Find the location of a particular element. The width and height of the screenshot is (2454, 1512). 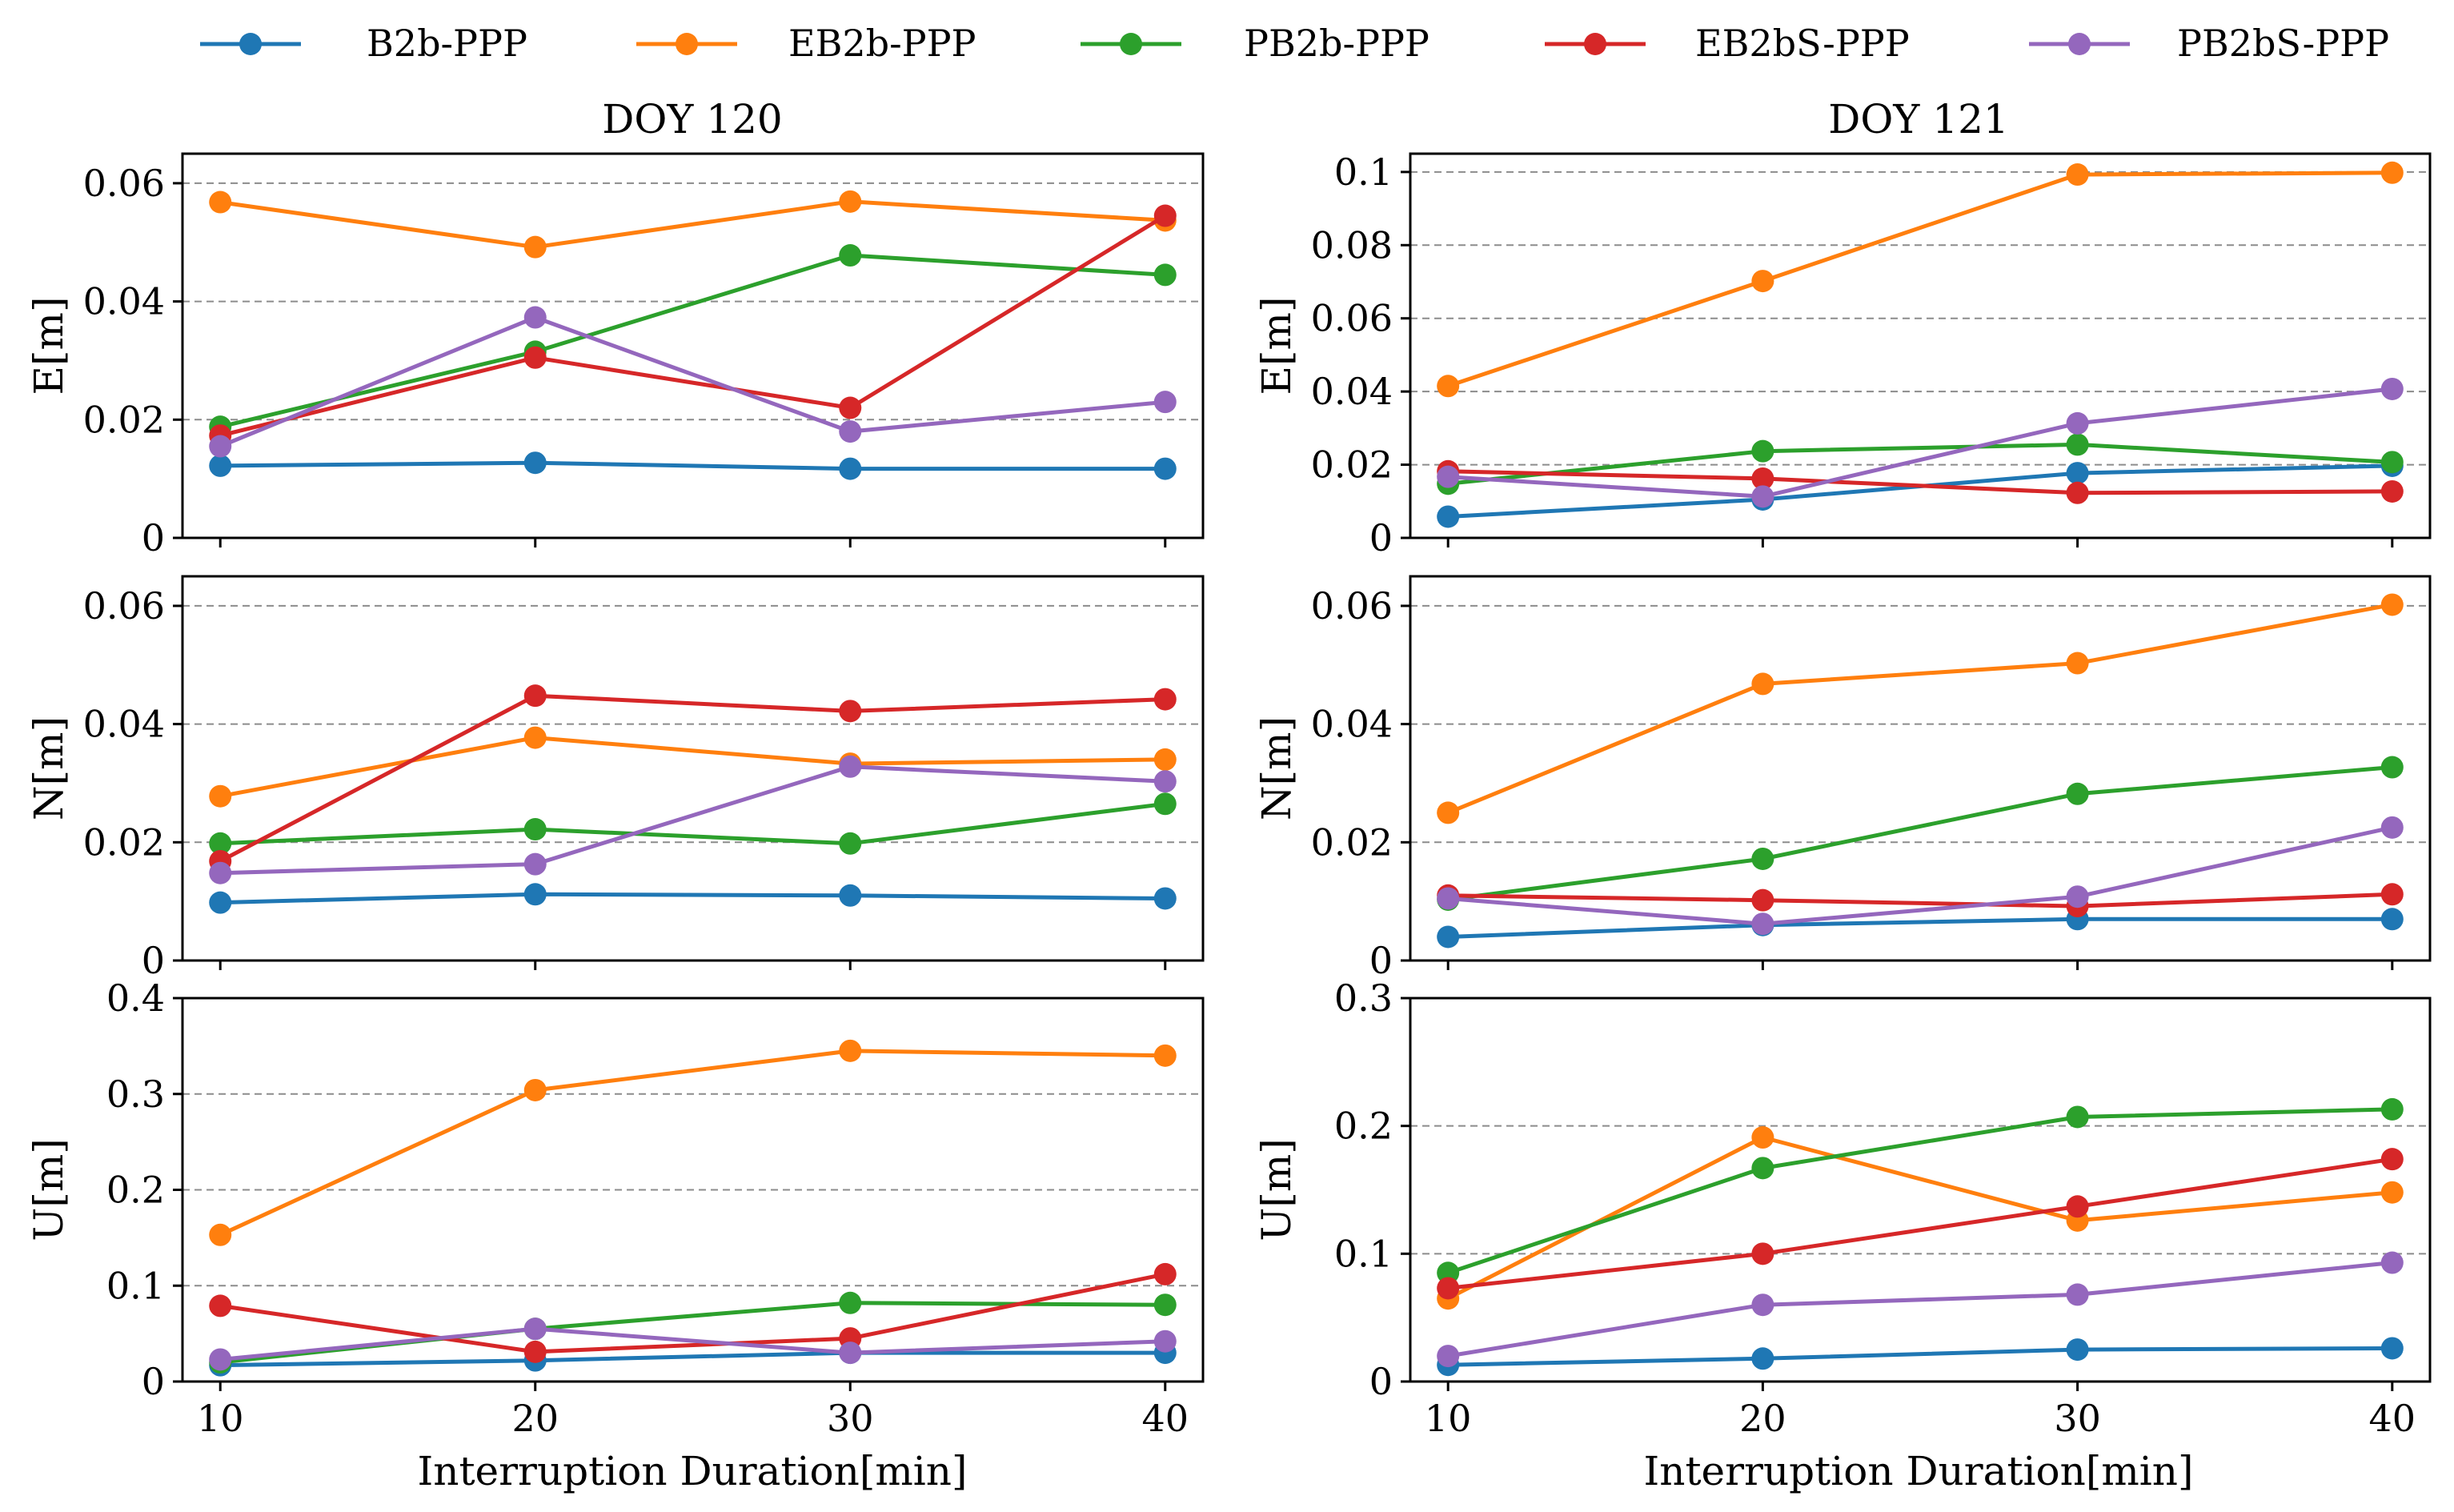

x-axis-label-right: Interruption Duration[min] is located at coordinates (1919, 1471).